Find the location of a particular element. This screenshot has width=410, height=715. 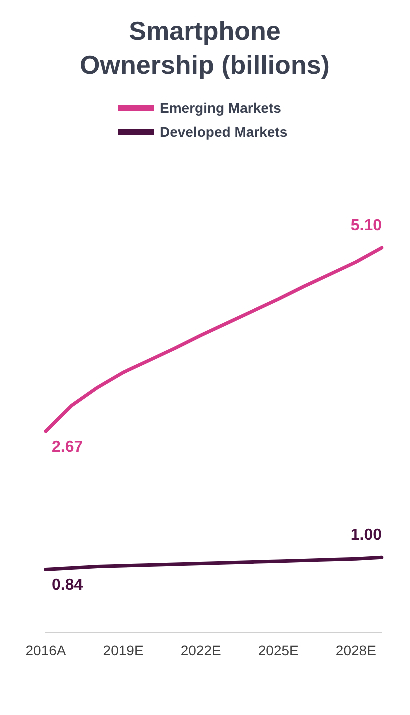

x-tick-label: 2025E is located at coordinates (278, 650).